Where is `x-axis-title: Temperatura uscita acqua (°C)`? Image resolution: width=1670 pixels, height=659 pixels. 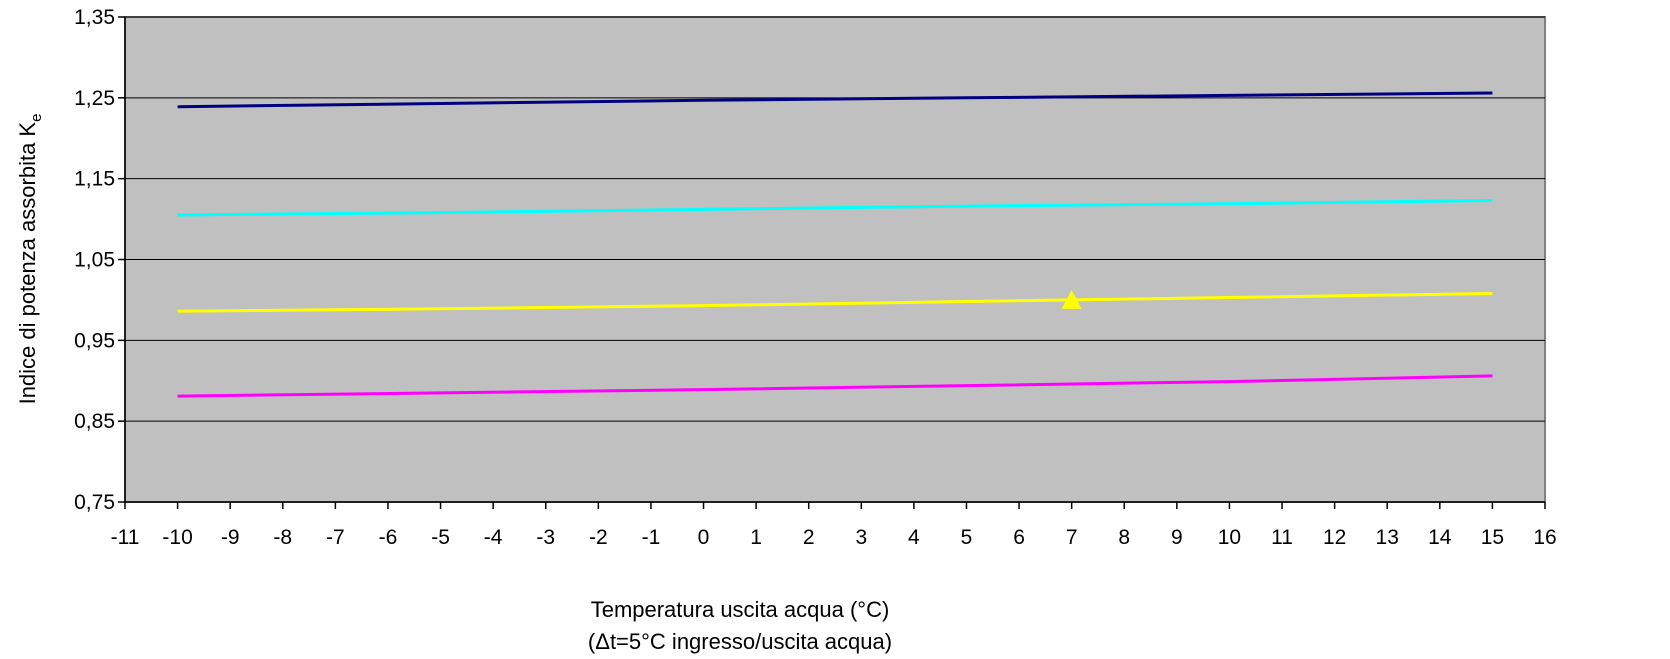 x-axis-title: Temperatura uscita acqua (°C) is located at coordinates (740, 609).